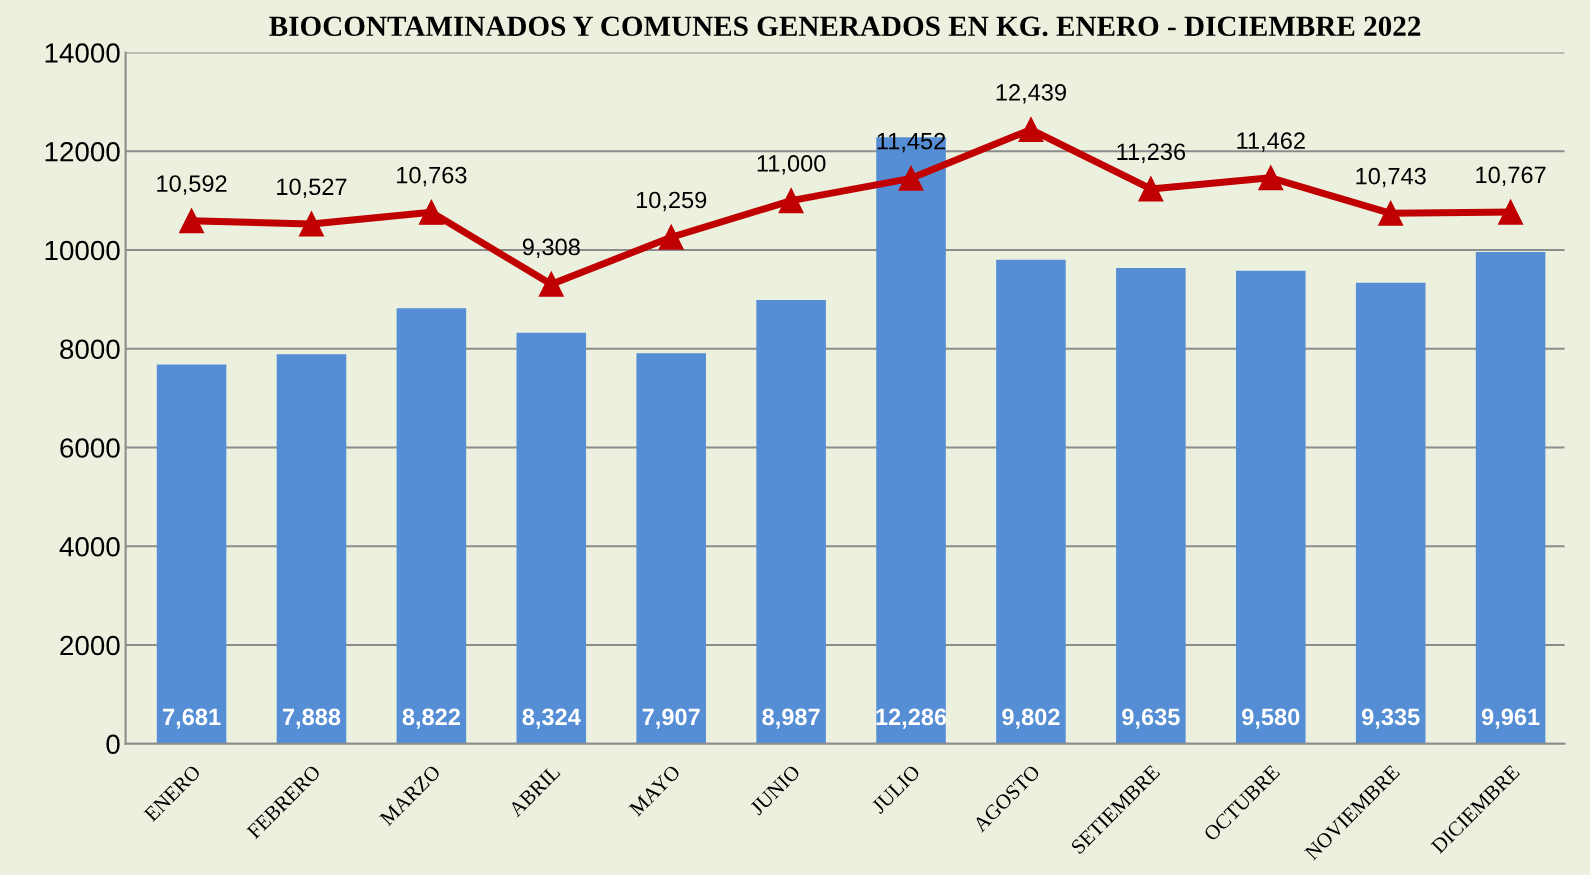 This screenshot has width=1590, height=875. Describe the element at coordinates (113, 744) in the screenshot. I see `y-tick-label: 0` at that location.